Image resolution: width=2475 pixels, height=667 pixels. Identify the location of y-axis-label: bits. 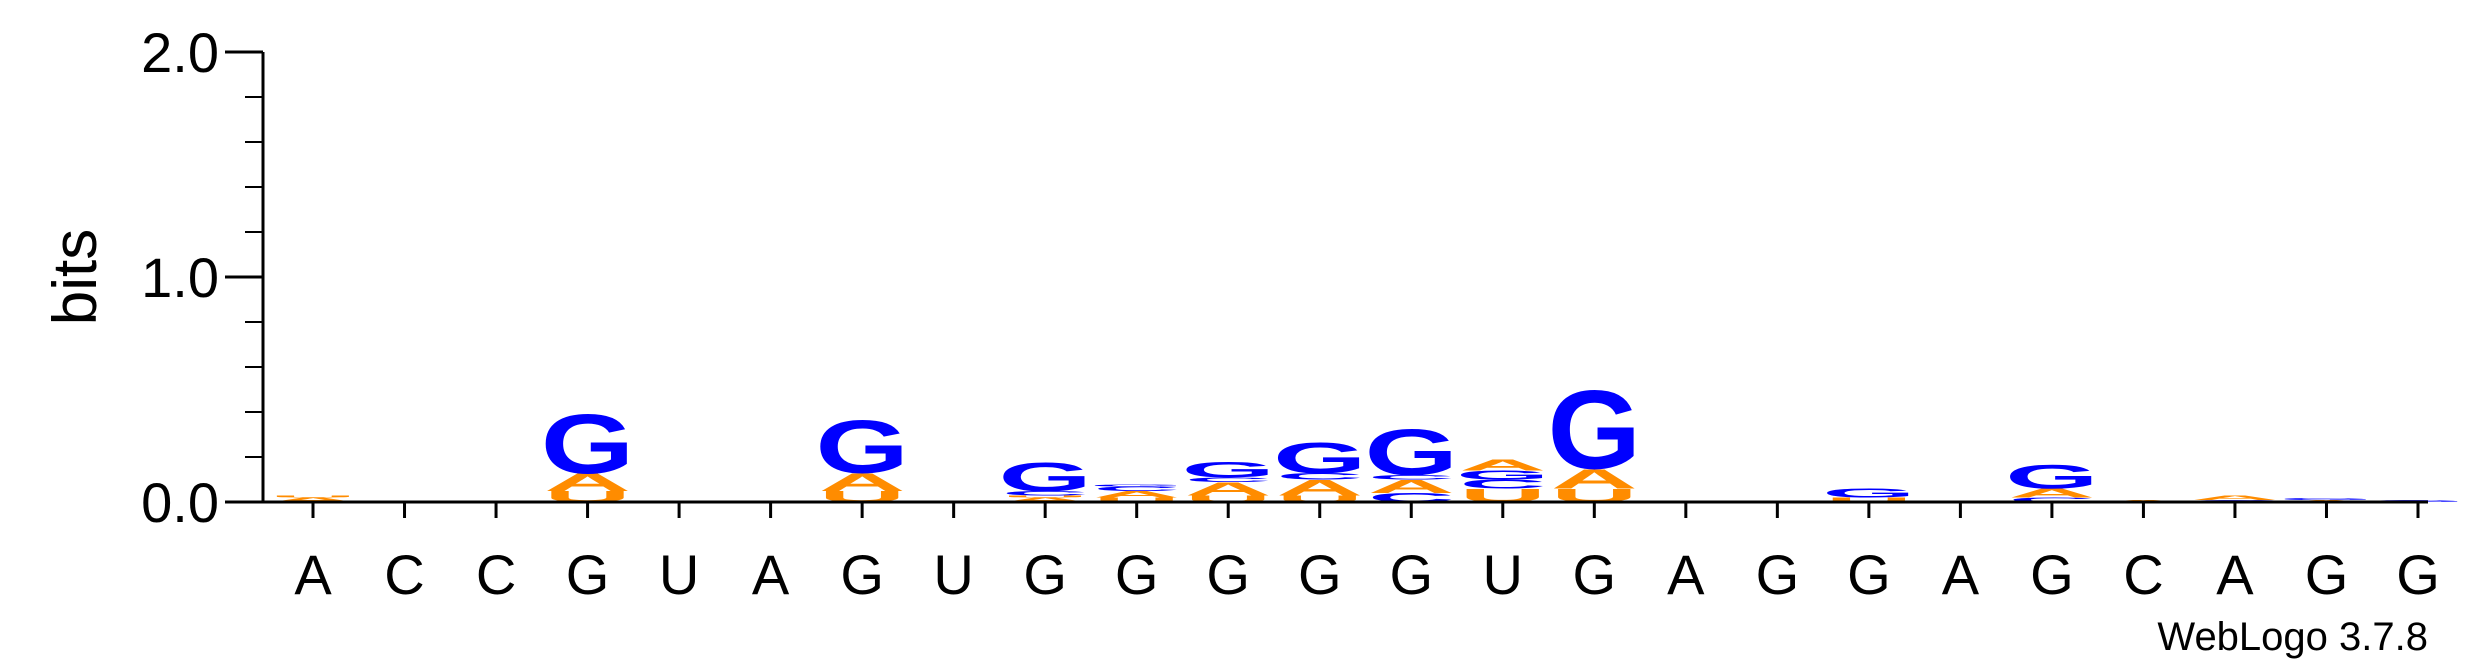
(75, 277).